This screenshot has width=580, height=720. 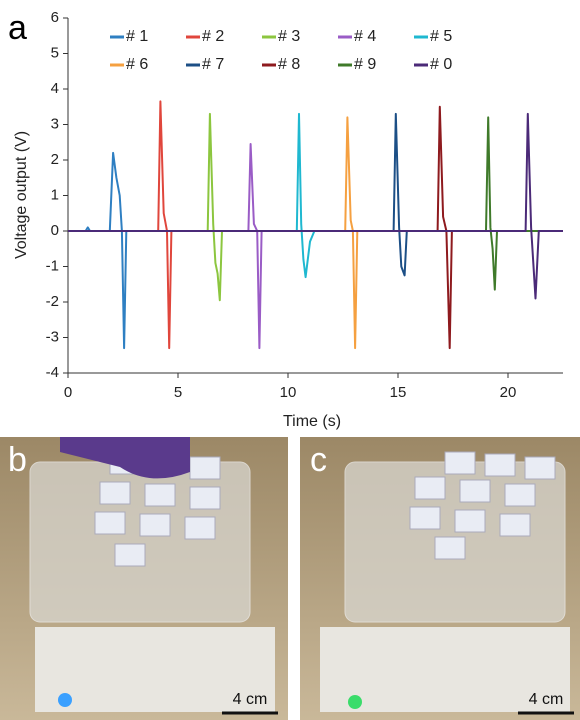 I want to click on y-tick-label: 3, so click(x=55, y=123).